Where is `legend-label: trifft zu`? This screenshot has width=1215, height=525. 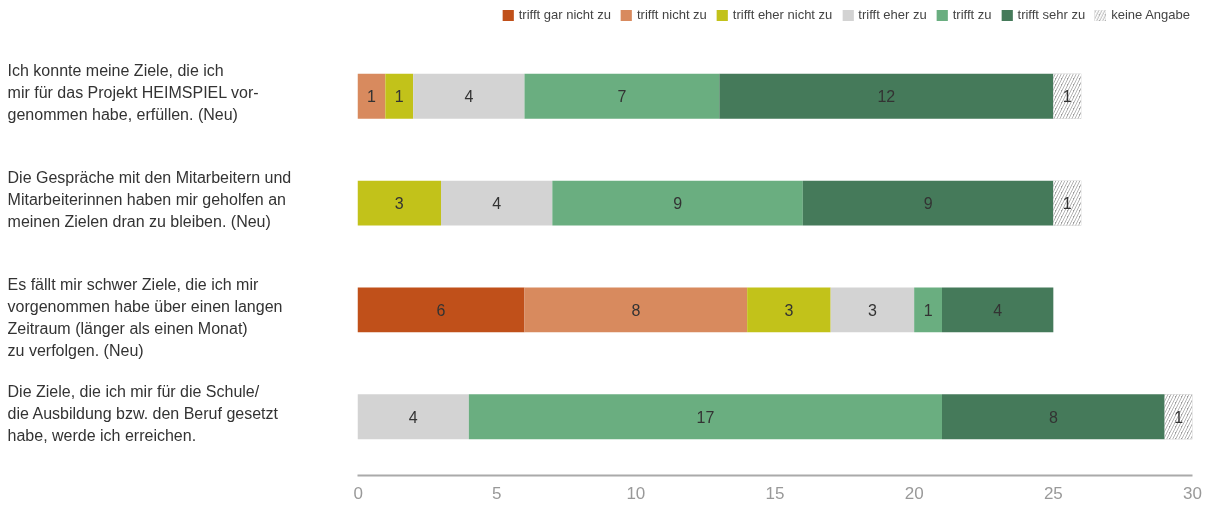
legend-label: trifft zu is located at coordinates (972, 14).